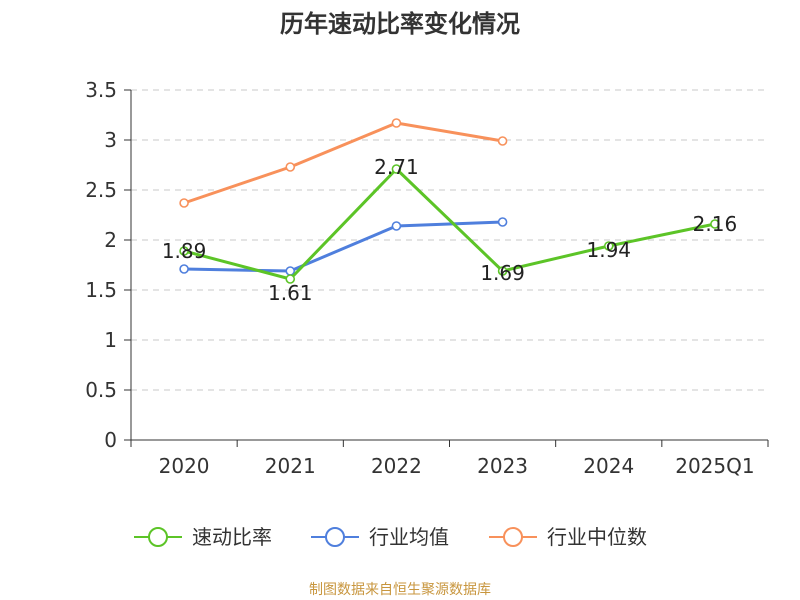  Describe the element at coordinates (409, 537) in the screenshot. I see `legend-label: 行业均值` at that location.